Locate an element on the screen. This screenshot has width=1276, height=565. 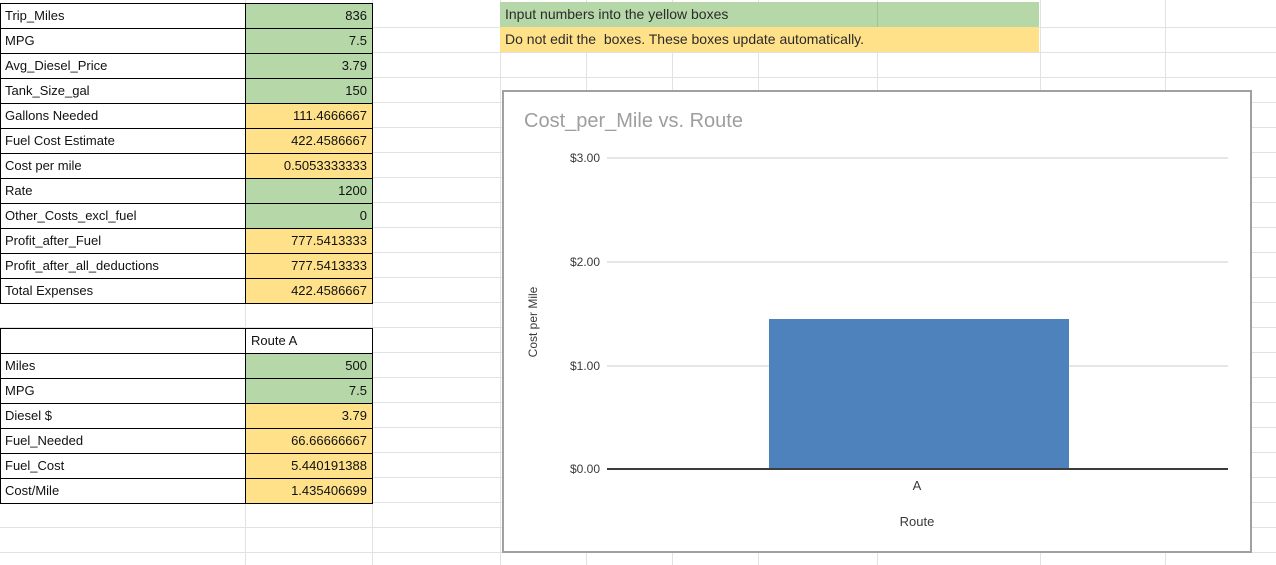
cell-label: Other_Costs_excl_fuel is located at coordinates (123, 216).